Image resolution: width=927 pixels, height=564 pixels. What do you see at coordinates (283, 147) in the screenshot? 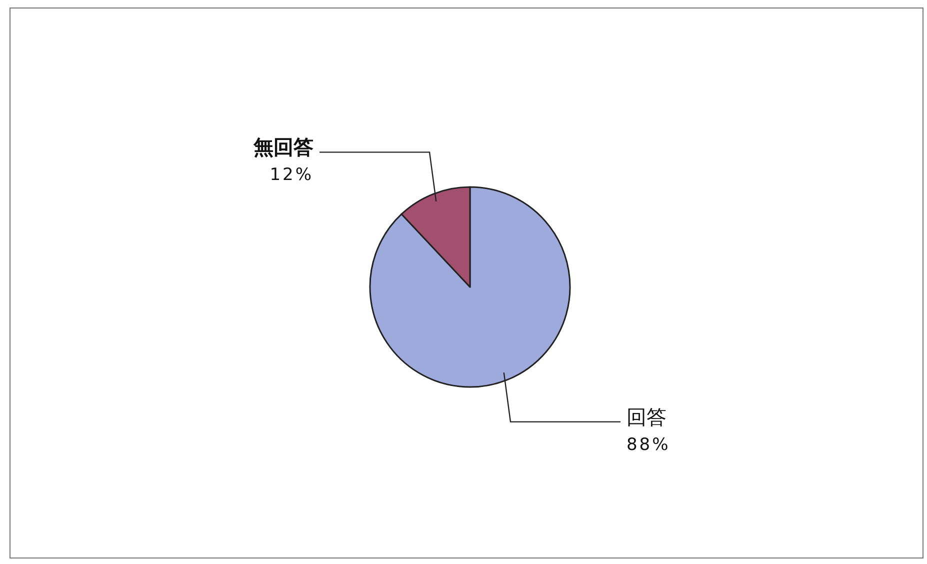
I see `slice-label: 無回答` at bounding box center [283, 147].